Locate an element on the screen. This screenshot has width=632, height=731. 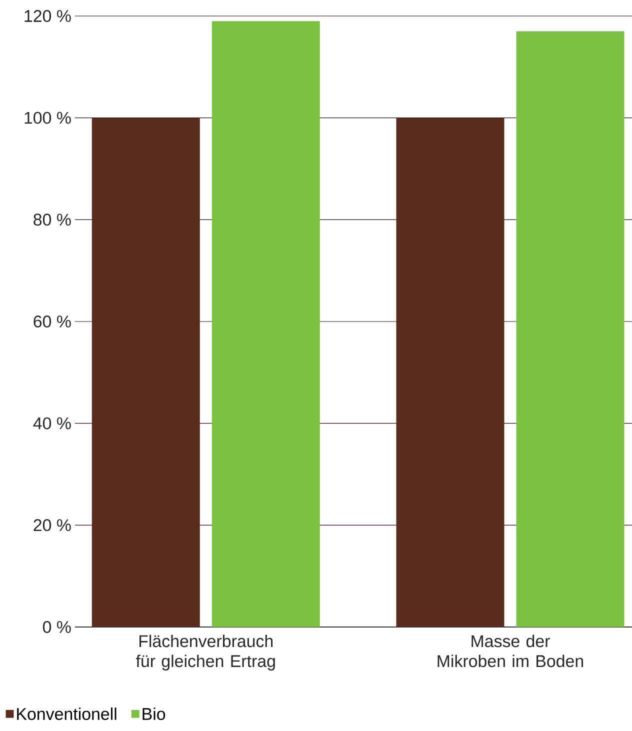
legend-label: Konventionell is located at coordinates (66, 714).